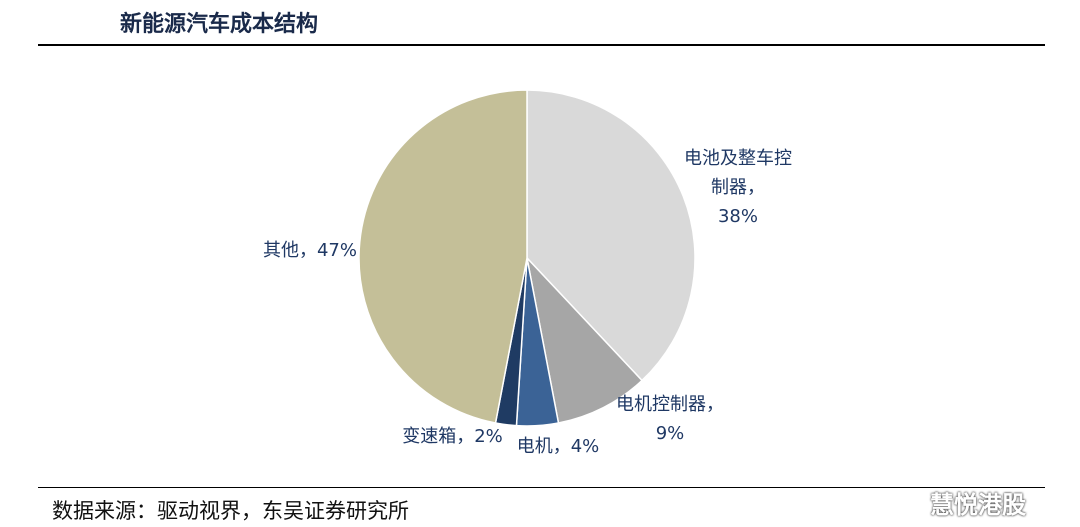 The height and width of the screenshot is (527, 1080). What do you see at coordinates (737, 216) in the screenshot?
I see `value-label: 38%` at bounding box center [737, 216].